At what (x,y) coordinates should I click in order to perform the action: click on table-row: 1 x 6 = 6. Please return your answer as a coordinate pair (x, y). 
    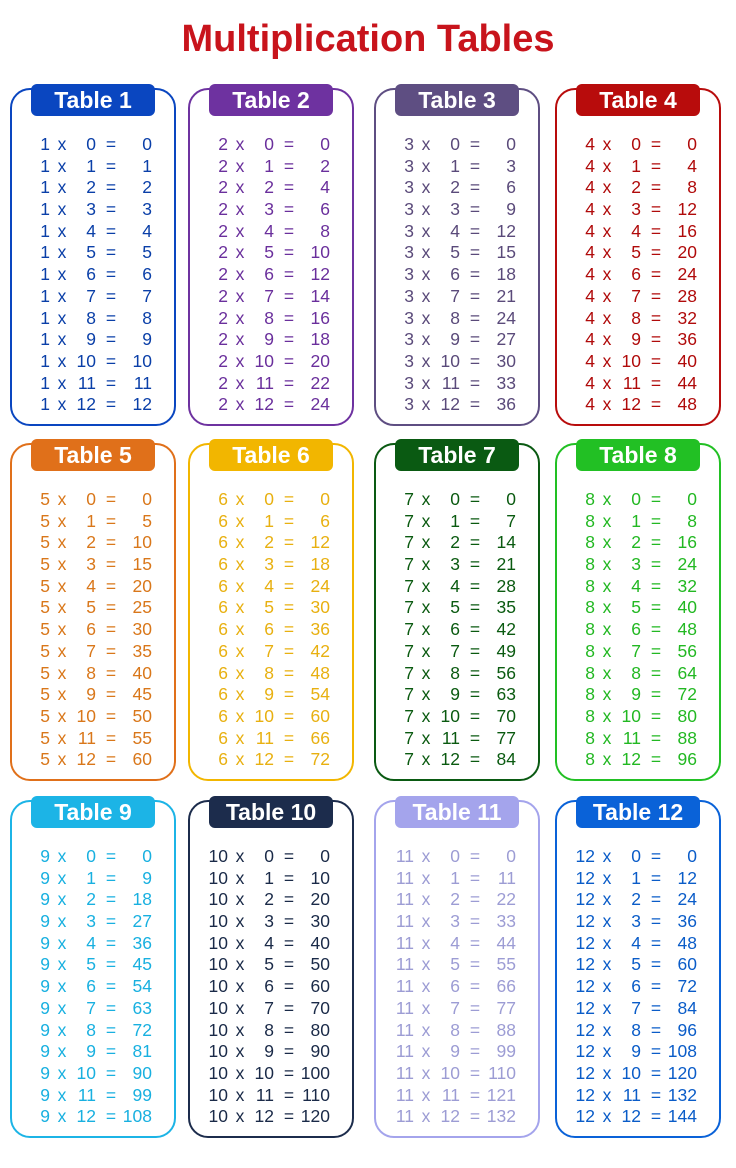
    Looking at the image, I should click on (93, 275).